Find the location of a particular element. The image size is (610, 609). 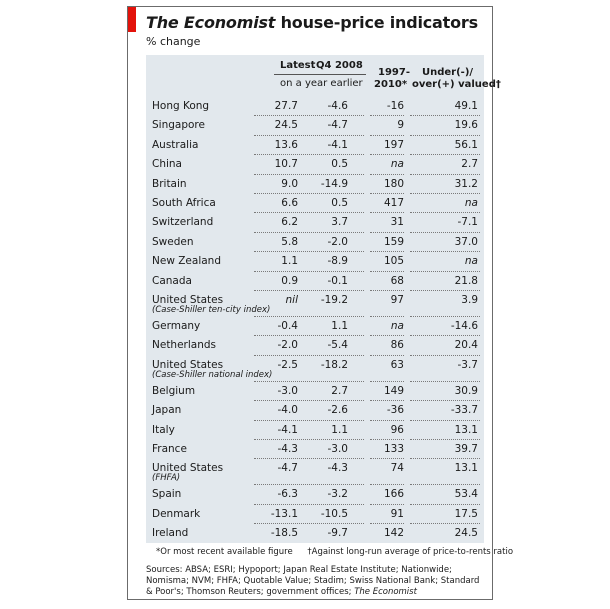

value-latest: -4.1 is located at coordinates (288, 429).